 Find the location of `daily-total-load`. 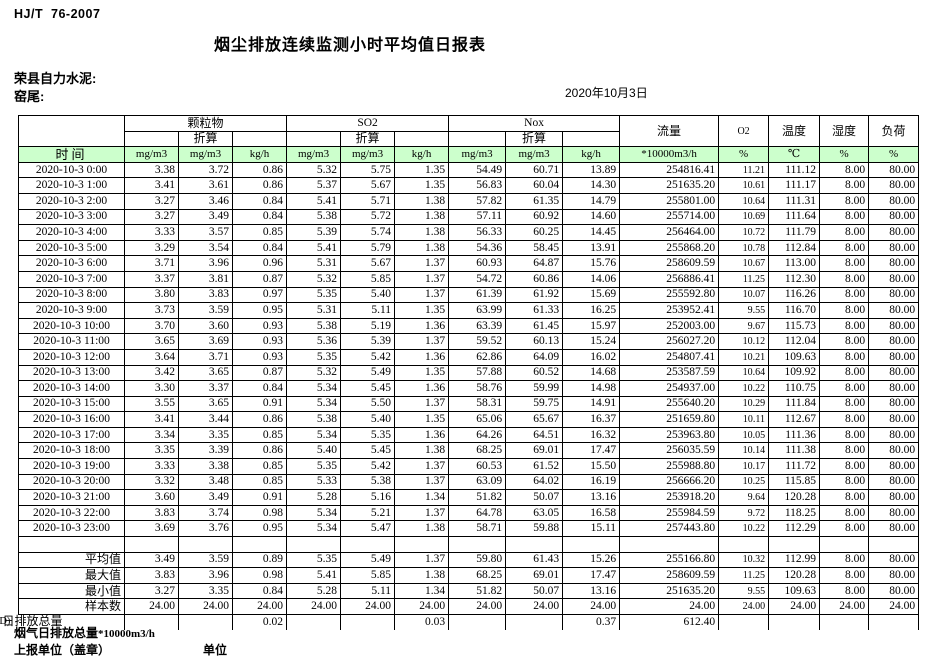

daily-total-load is located at coordinates (894, 622).